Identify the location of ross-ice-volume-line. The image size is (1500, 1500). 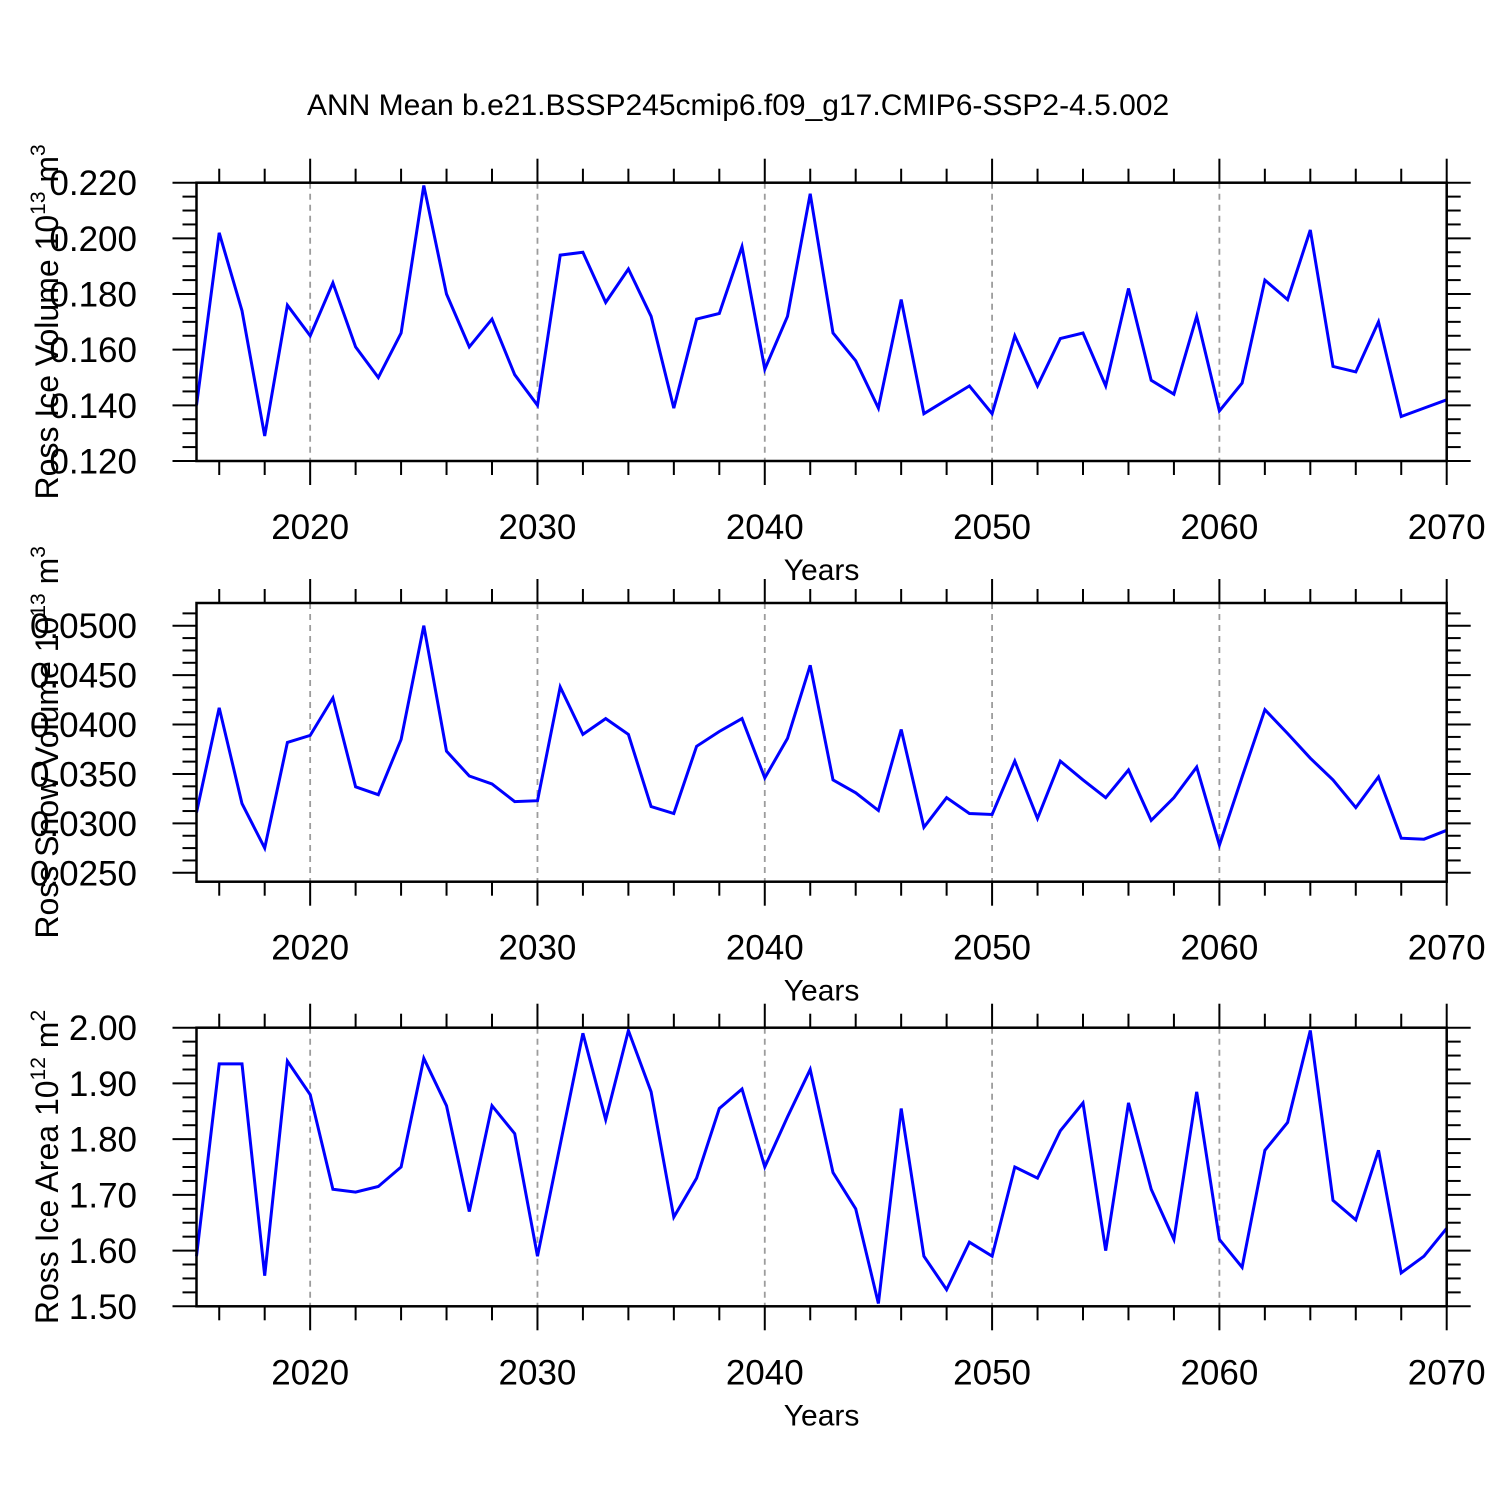
(821, 311).